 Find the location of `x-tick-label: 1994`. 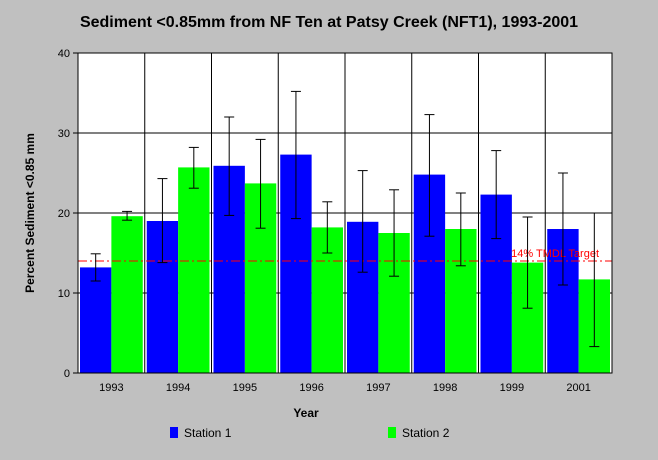

x-tick-label: 1994 is located at coordinates (178, 388).